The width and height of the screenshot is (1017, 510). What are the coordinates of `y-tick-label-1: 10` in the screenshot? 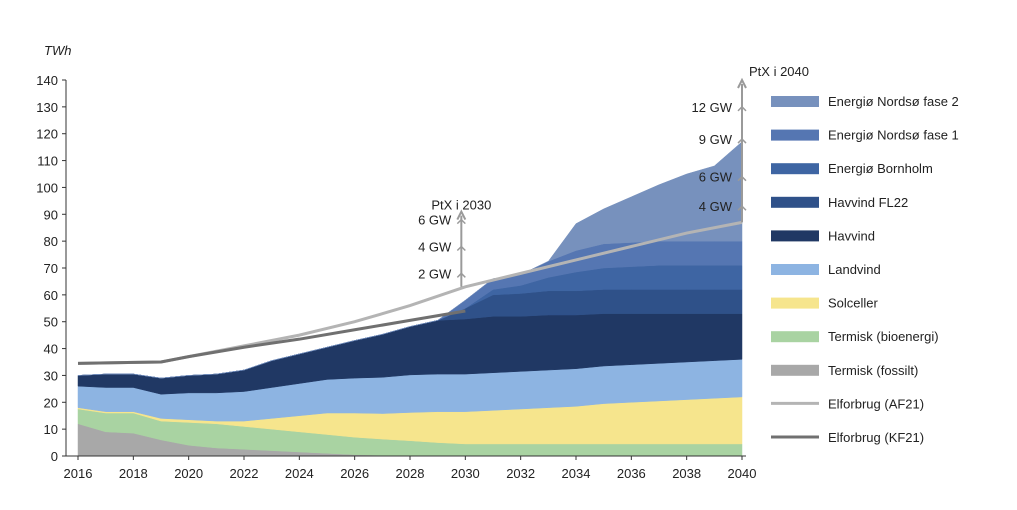 It's located at (51, 429).